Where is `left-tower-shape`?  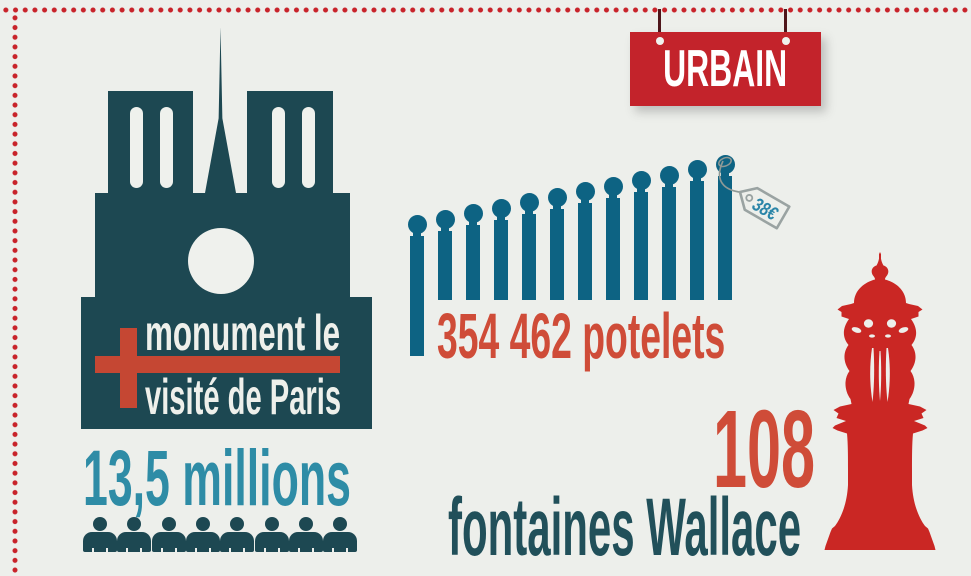 left-tower-shape is located at coordinates (150, 142).